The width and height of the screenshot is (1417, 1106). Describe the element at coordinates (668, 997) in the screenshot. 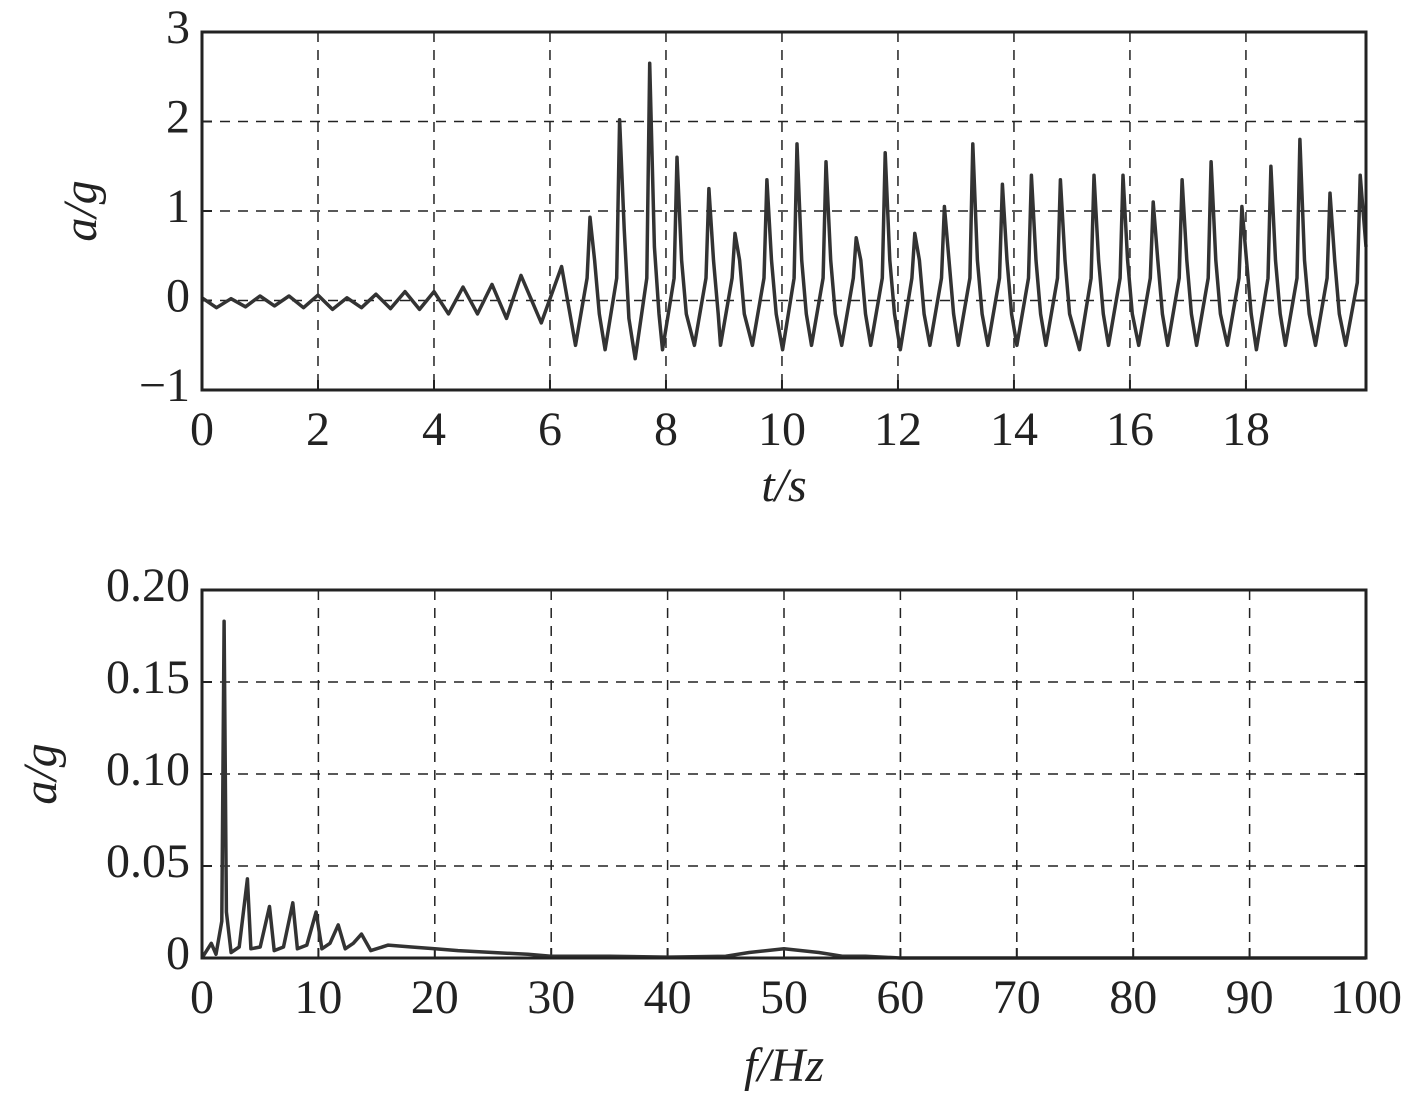

I see `x-tick-label: 40` at that location.